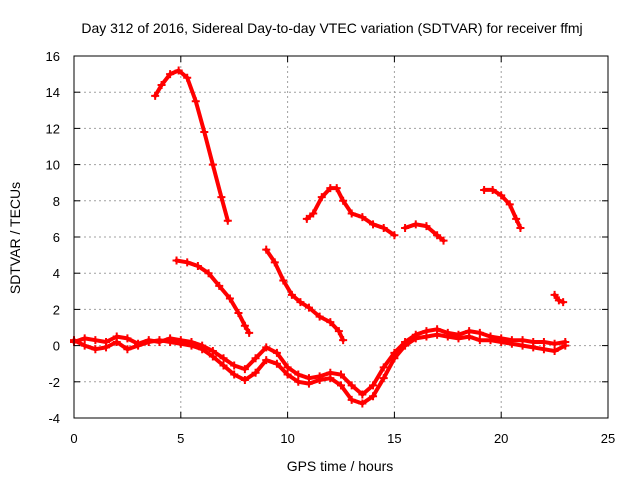 The width and height of the screenshot is (640, 480). What do you see at coordinates (56, 346) in the screenshot?
I see `y-tick-label: 0` at bounding box center [56, 346].